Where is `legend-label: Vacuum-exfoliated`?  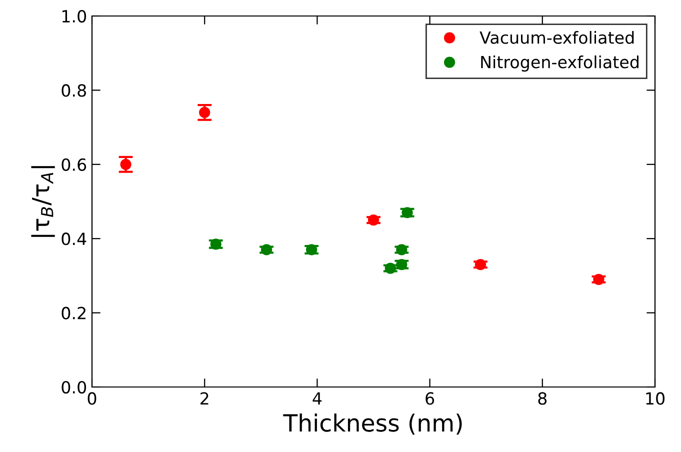 legend-label: Vacuum-exfoliated is located at coordinates (557, 37).